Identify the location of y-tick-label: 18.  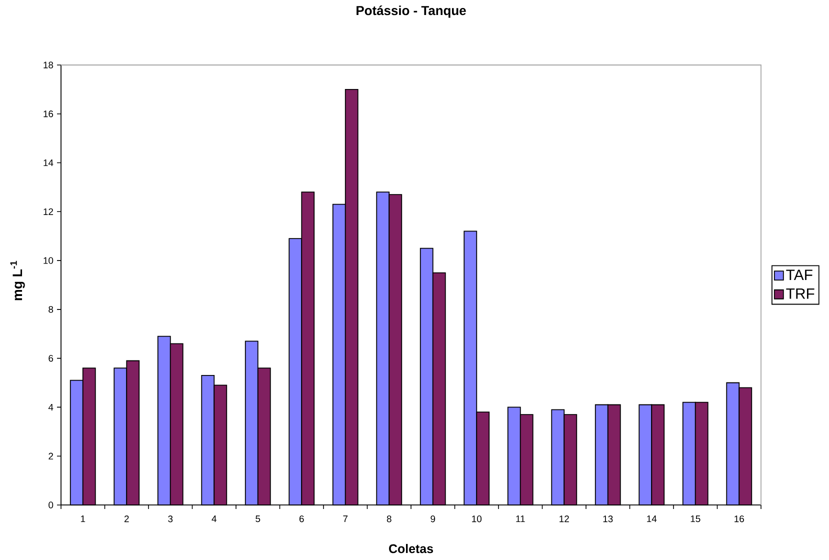
(49, 65).